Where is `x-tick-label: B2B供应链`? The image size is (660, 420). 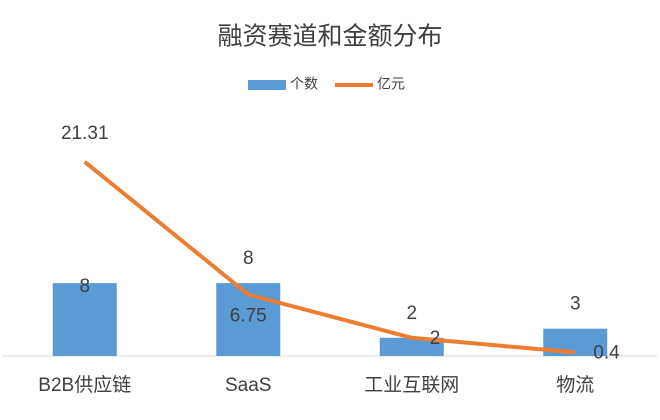 x-tick-label: B2B供应链 is located at coordinates (84, 385).